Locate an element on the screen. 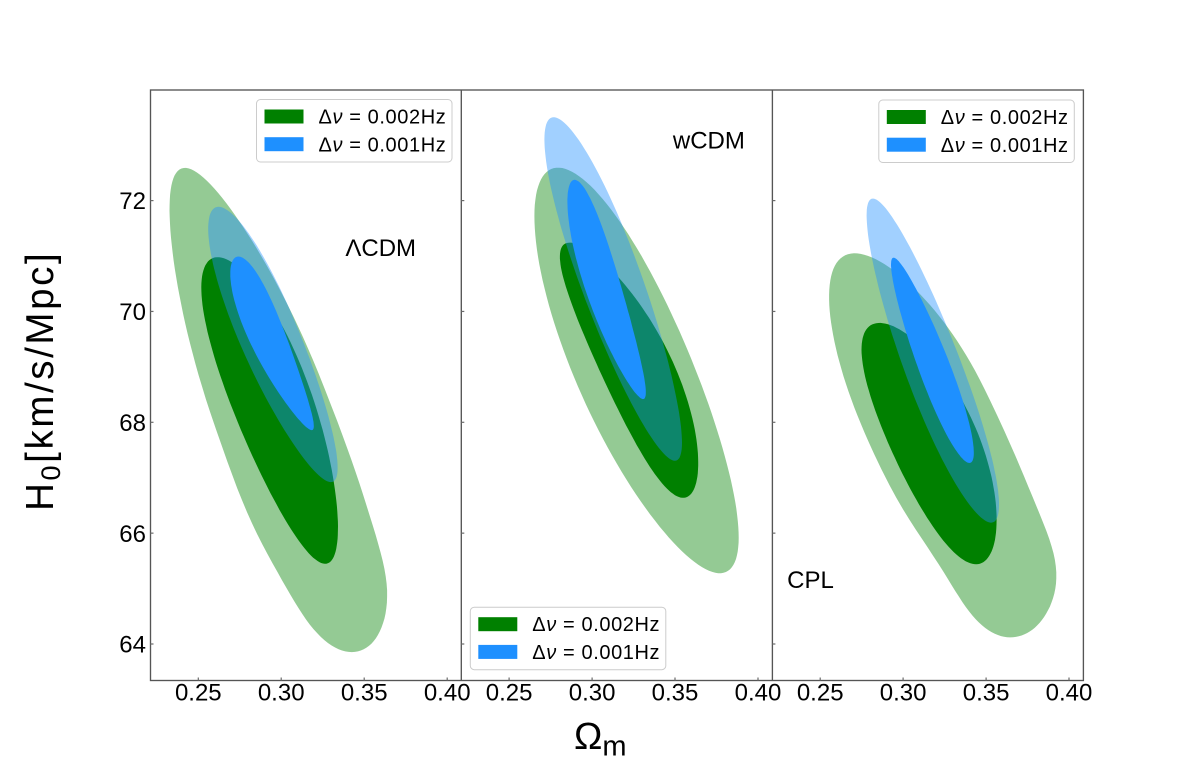 Image resolution: width=1203 pixels, height=765 pixels. svg-text: 66 is located at coordinates (132, 534).